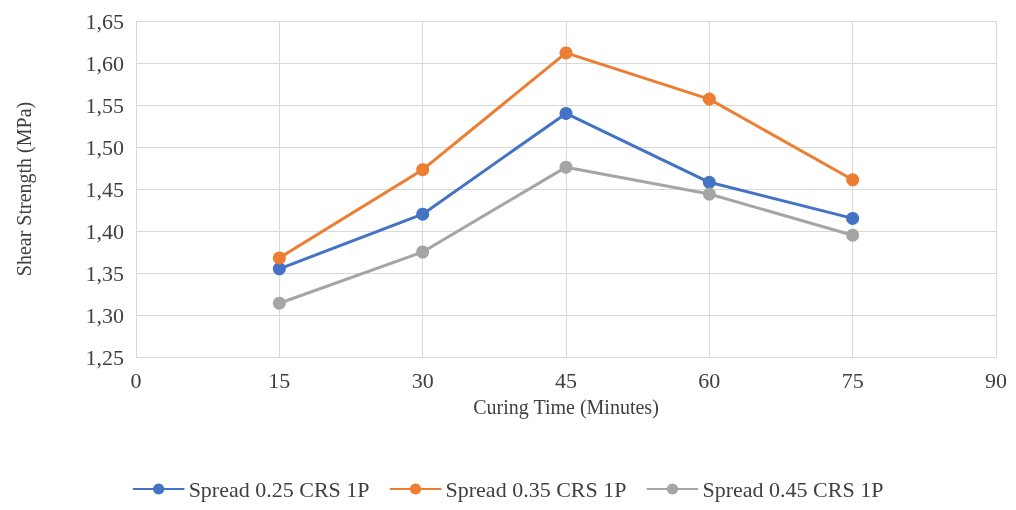 Image resolution: width=1016 pixels, height=510 pixels. What do you see at coordinates (104, 231) in the screenshot?
I see `y-tick-label: 1,40` at bounding box center [104, 231].